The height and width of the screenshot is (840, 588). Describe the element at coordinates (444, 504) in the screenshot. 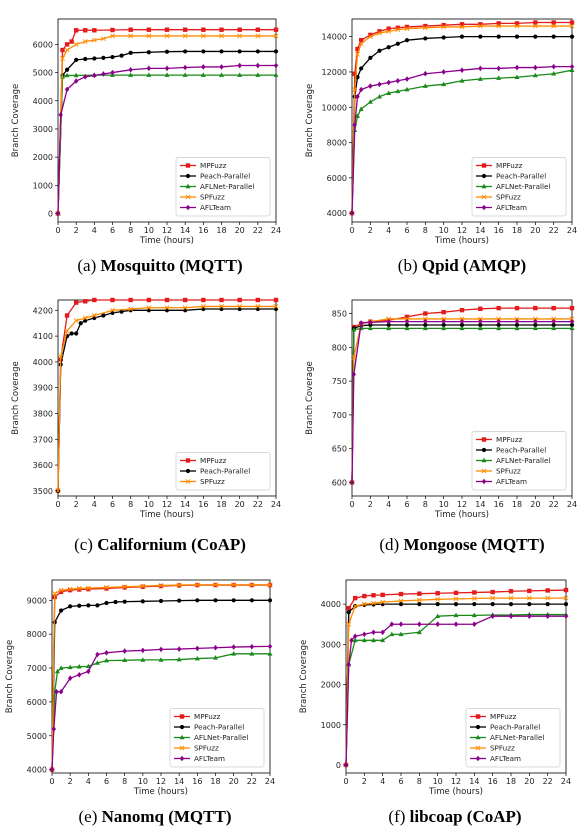

I see `x-tick-label: 10` at that location.